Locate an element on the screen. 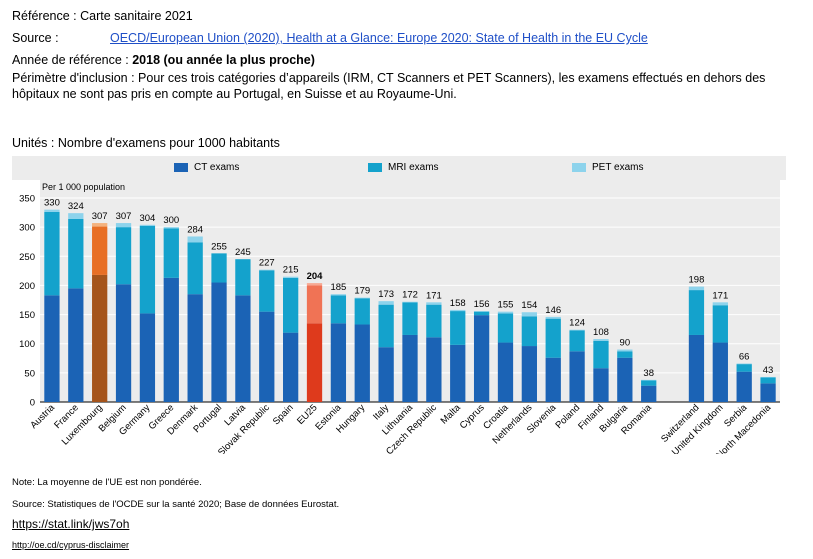 This screenshot has width=813, height=559. bar-total-label: 227 is located at coordinates (267, 263).